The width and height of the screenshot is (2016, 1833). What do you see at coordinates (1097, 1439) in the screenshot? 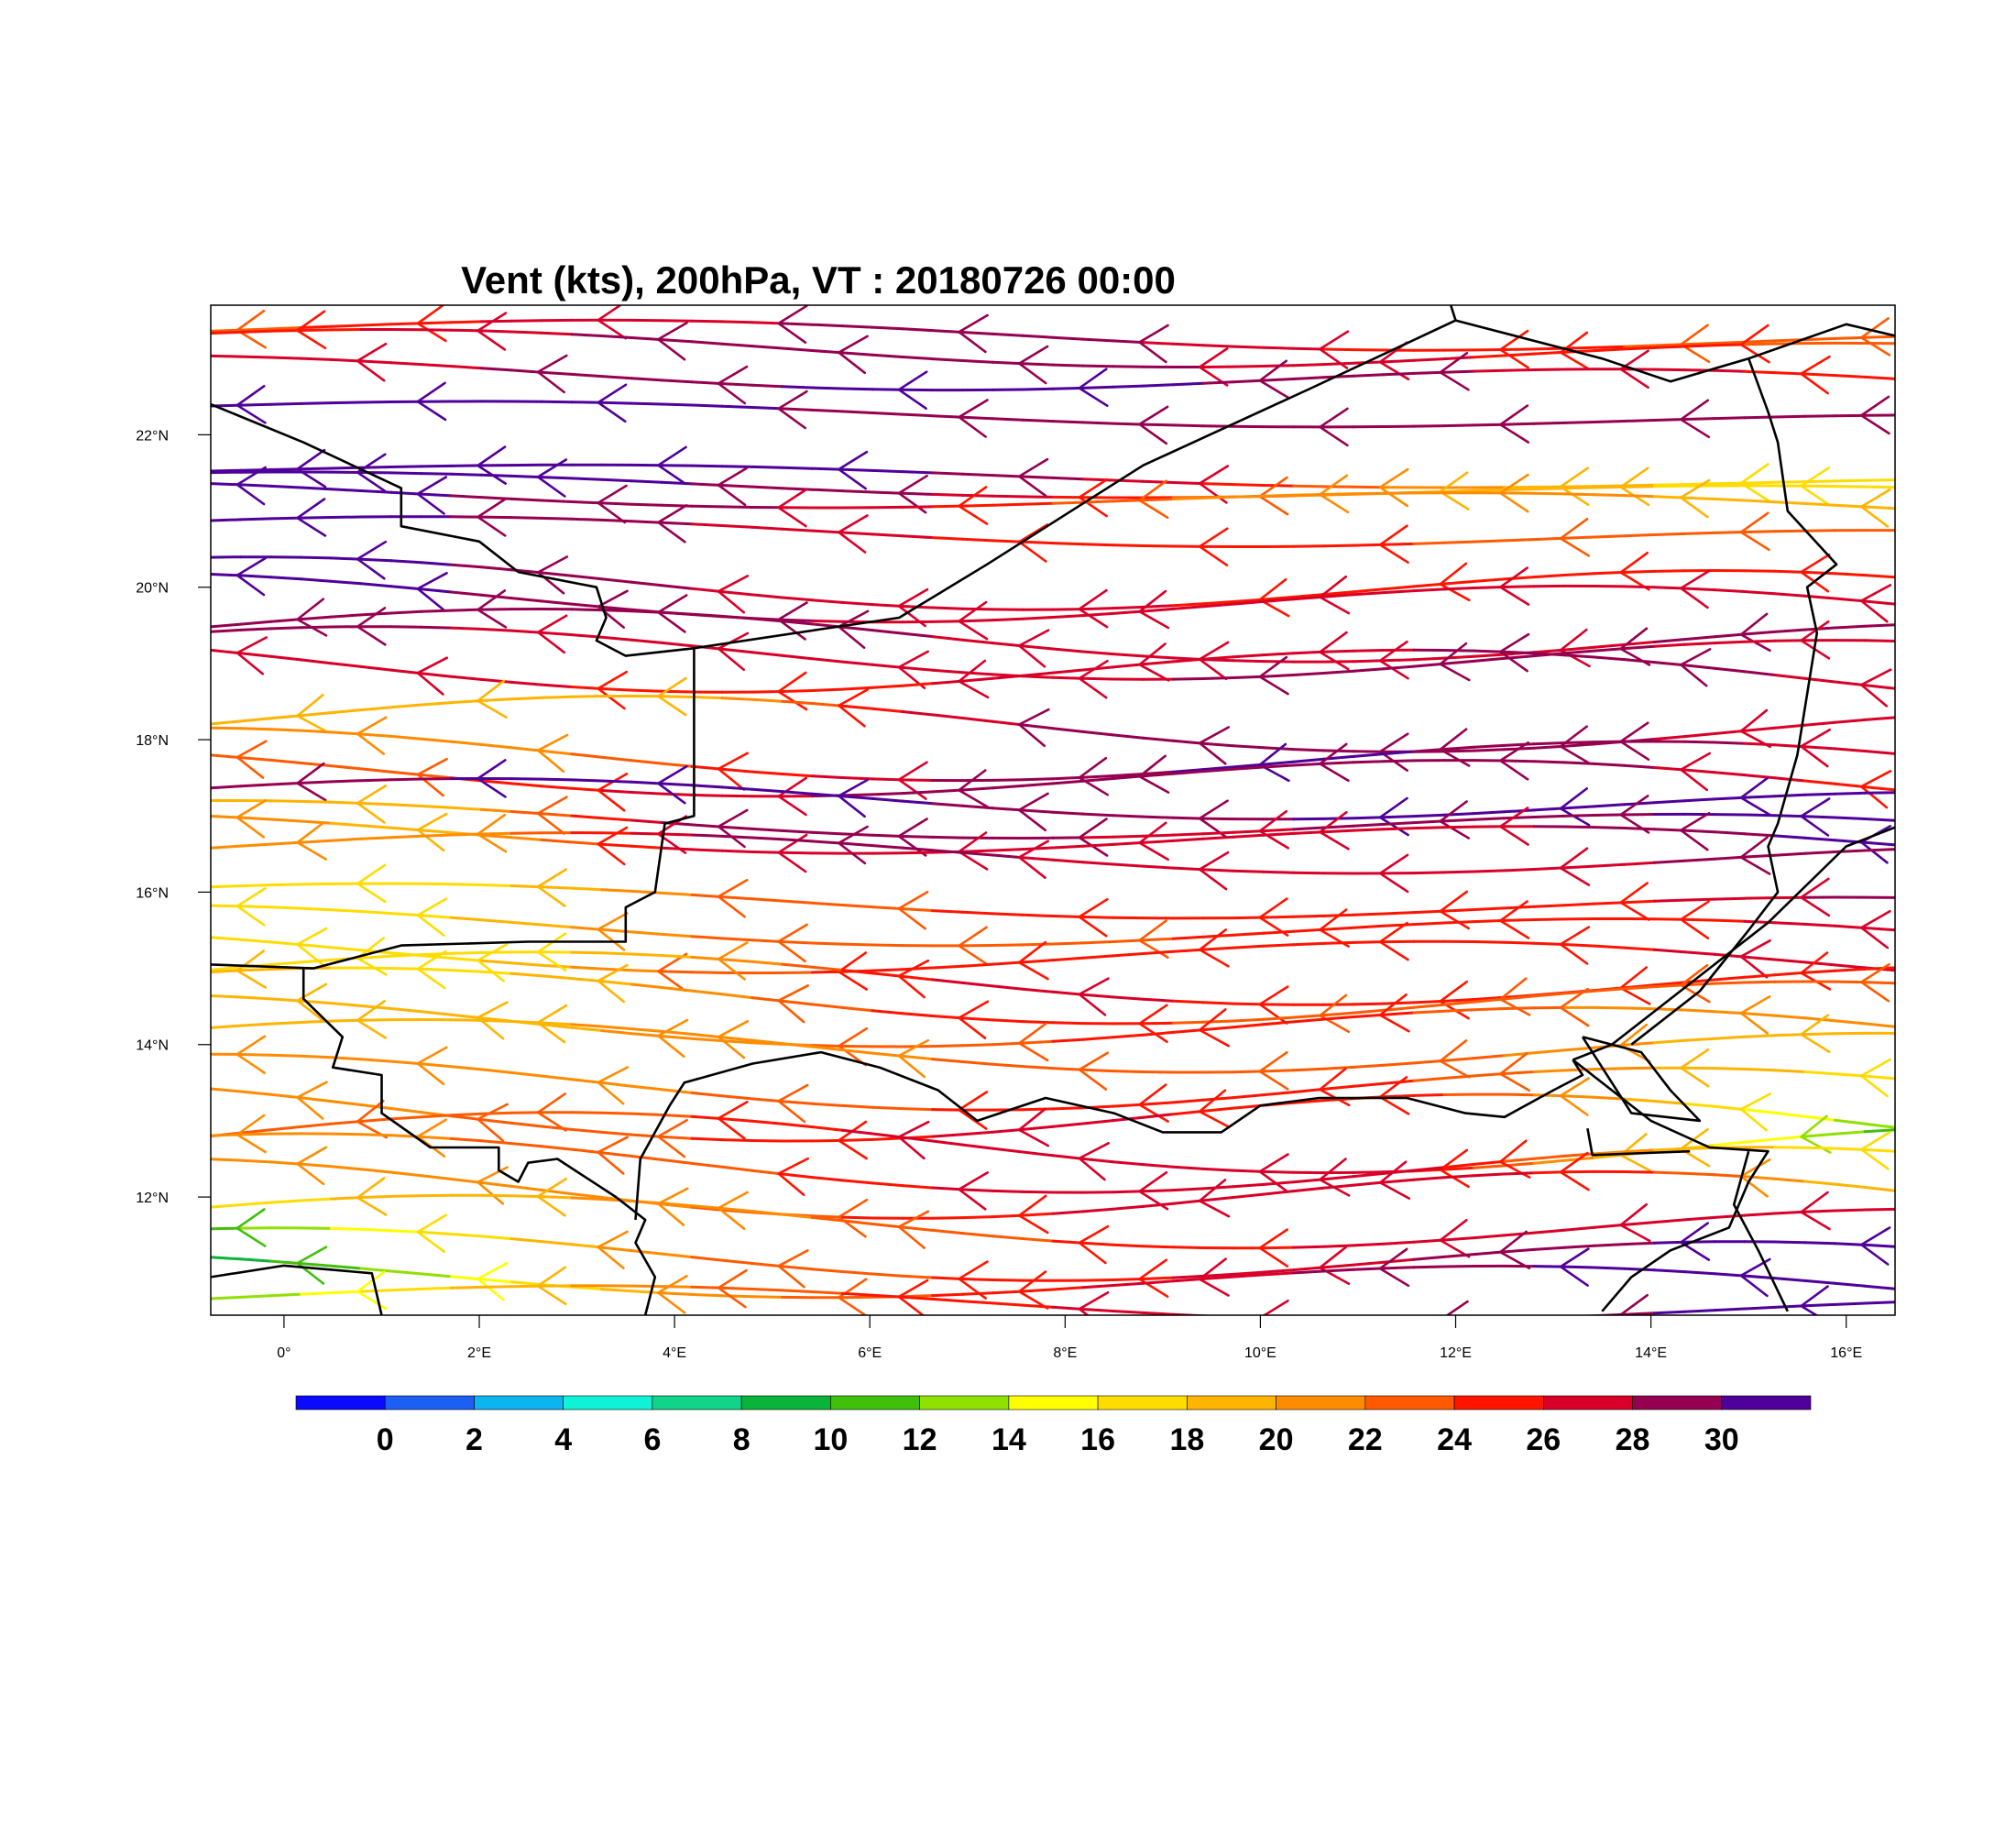
I see `colorbar-label: 16` at bounding box center [1097, 1439].